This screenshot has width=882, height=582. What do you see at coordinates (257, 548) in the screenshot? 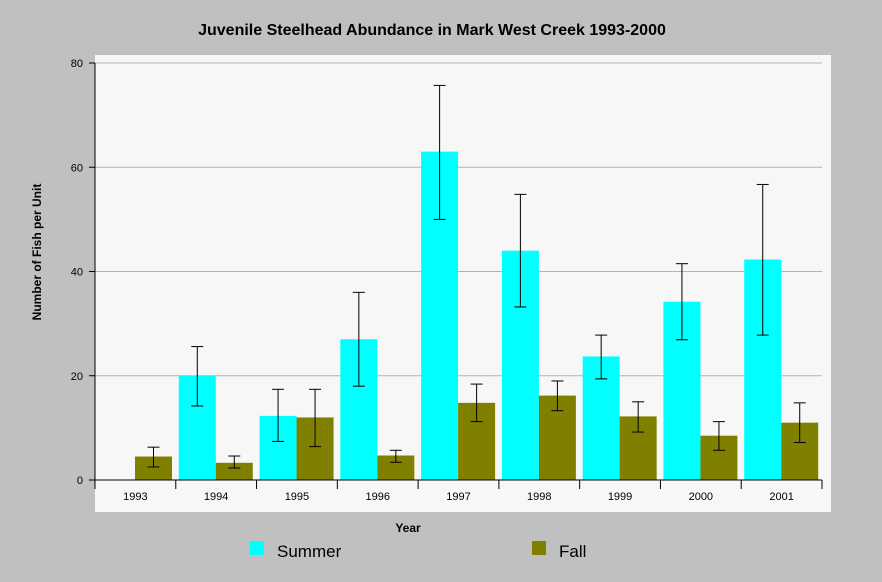
I see `legend-swatch-summer` at bounding box center [257, 548].